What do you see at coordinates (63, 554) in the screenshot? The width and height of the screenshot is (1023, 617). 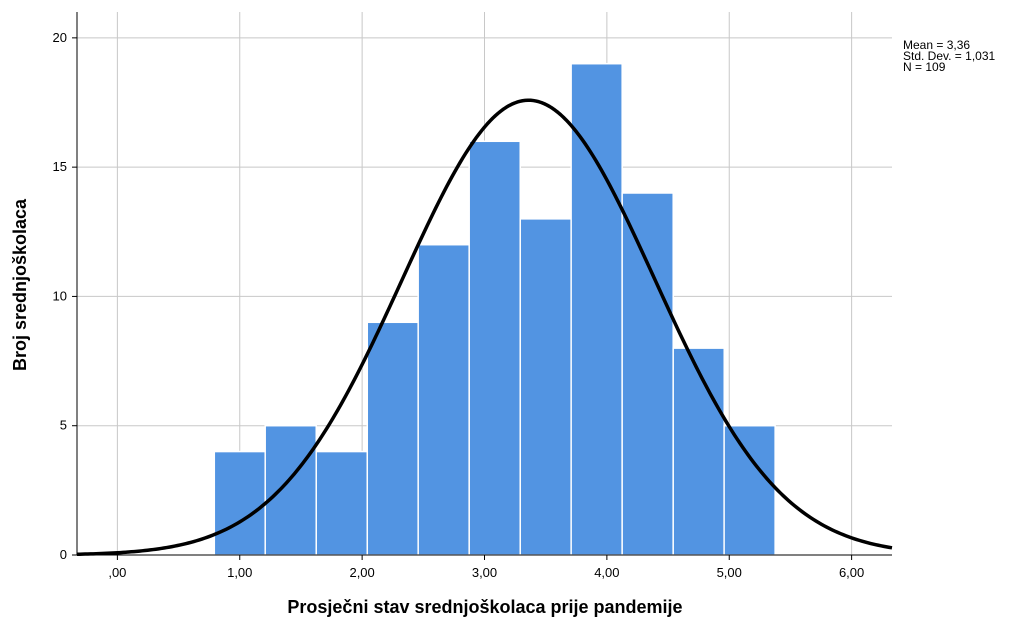 I see `y-tick-label: 0` at bounding box center [63, 554].